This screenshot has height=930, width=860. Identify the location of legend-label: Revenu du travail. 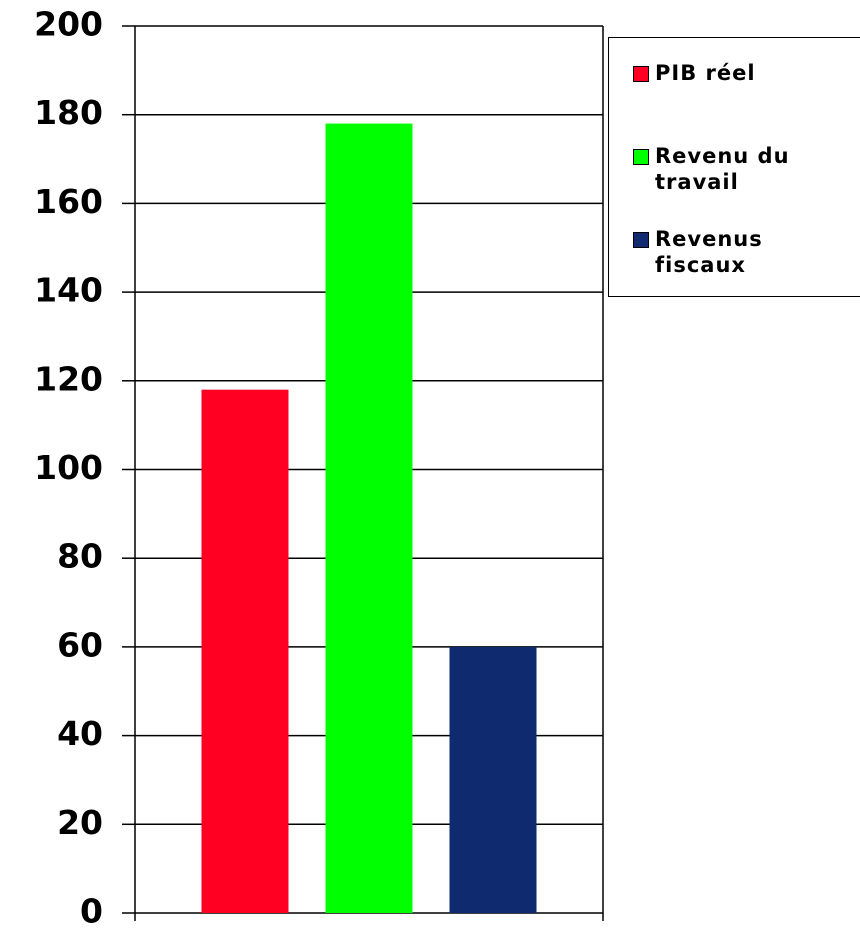
(722, 169).